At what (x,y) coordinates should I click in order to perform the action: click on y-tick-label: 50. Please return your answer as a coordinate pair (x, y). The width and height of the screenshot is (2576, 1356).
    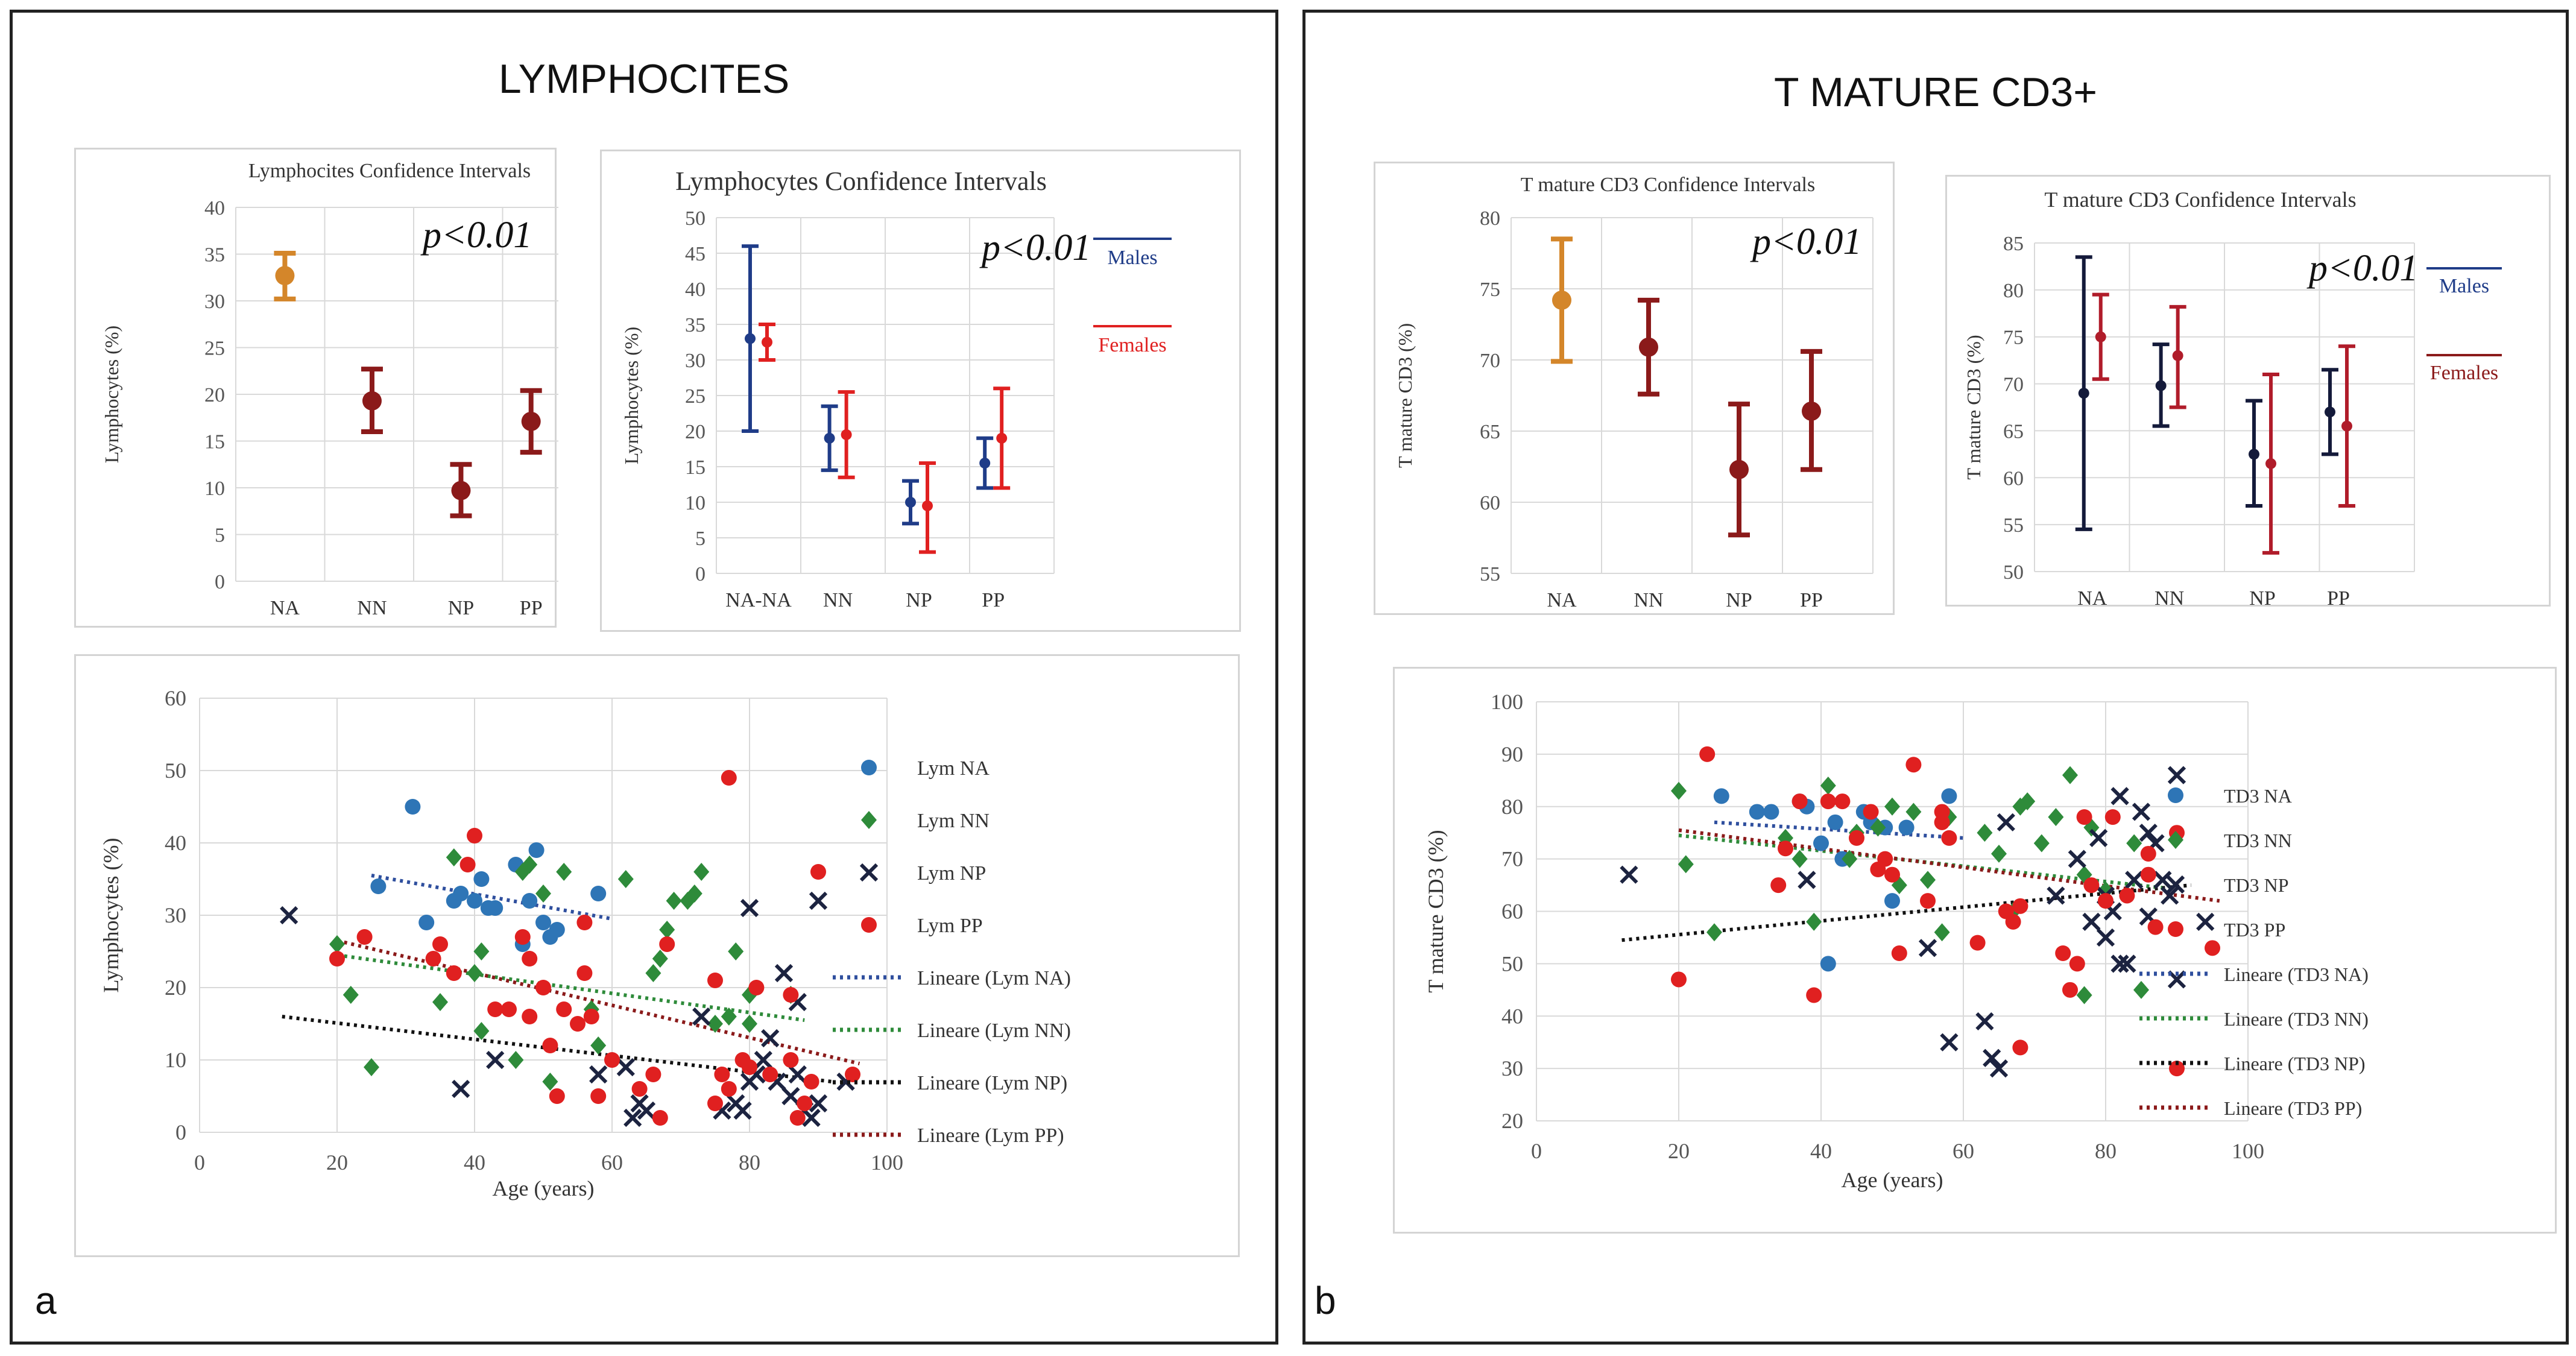
    Looking at the image, I should click on (1512, 963).